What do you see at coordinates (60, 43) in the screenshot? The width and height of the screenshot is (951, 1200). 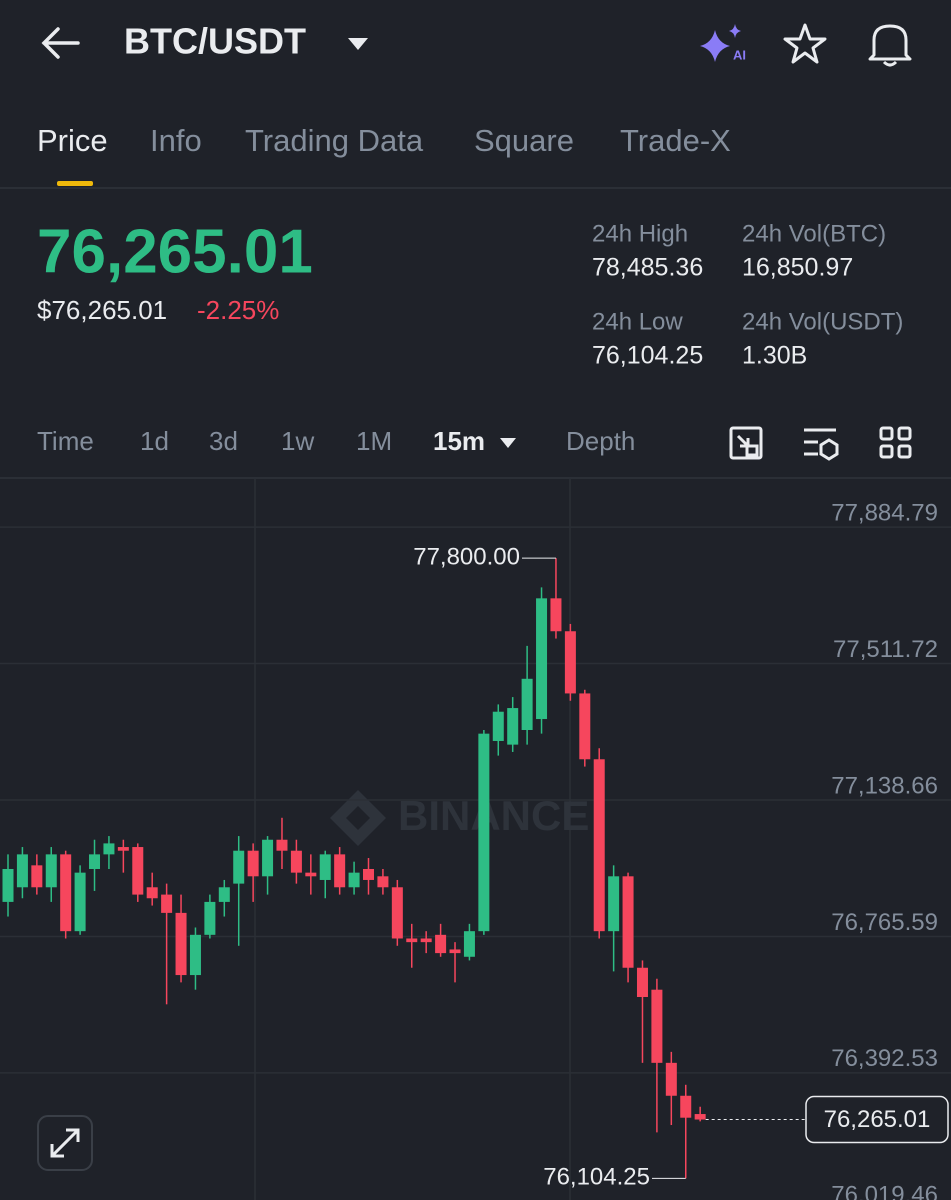 I see `back-button` at bounding box center [60, 43].